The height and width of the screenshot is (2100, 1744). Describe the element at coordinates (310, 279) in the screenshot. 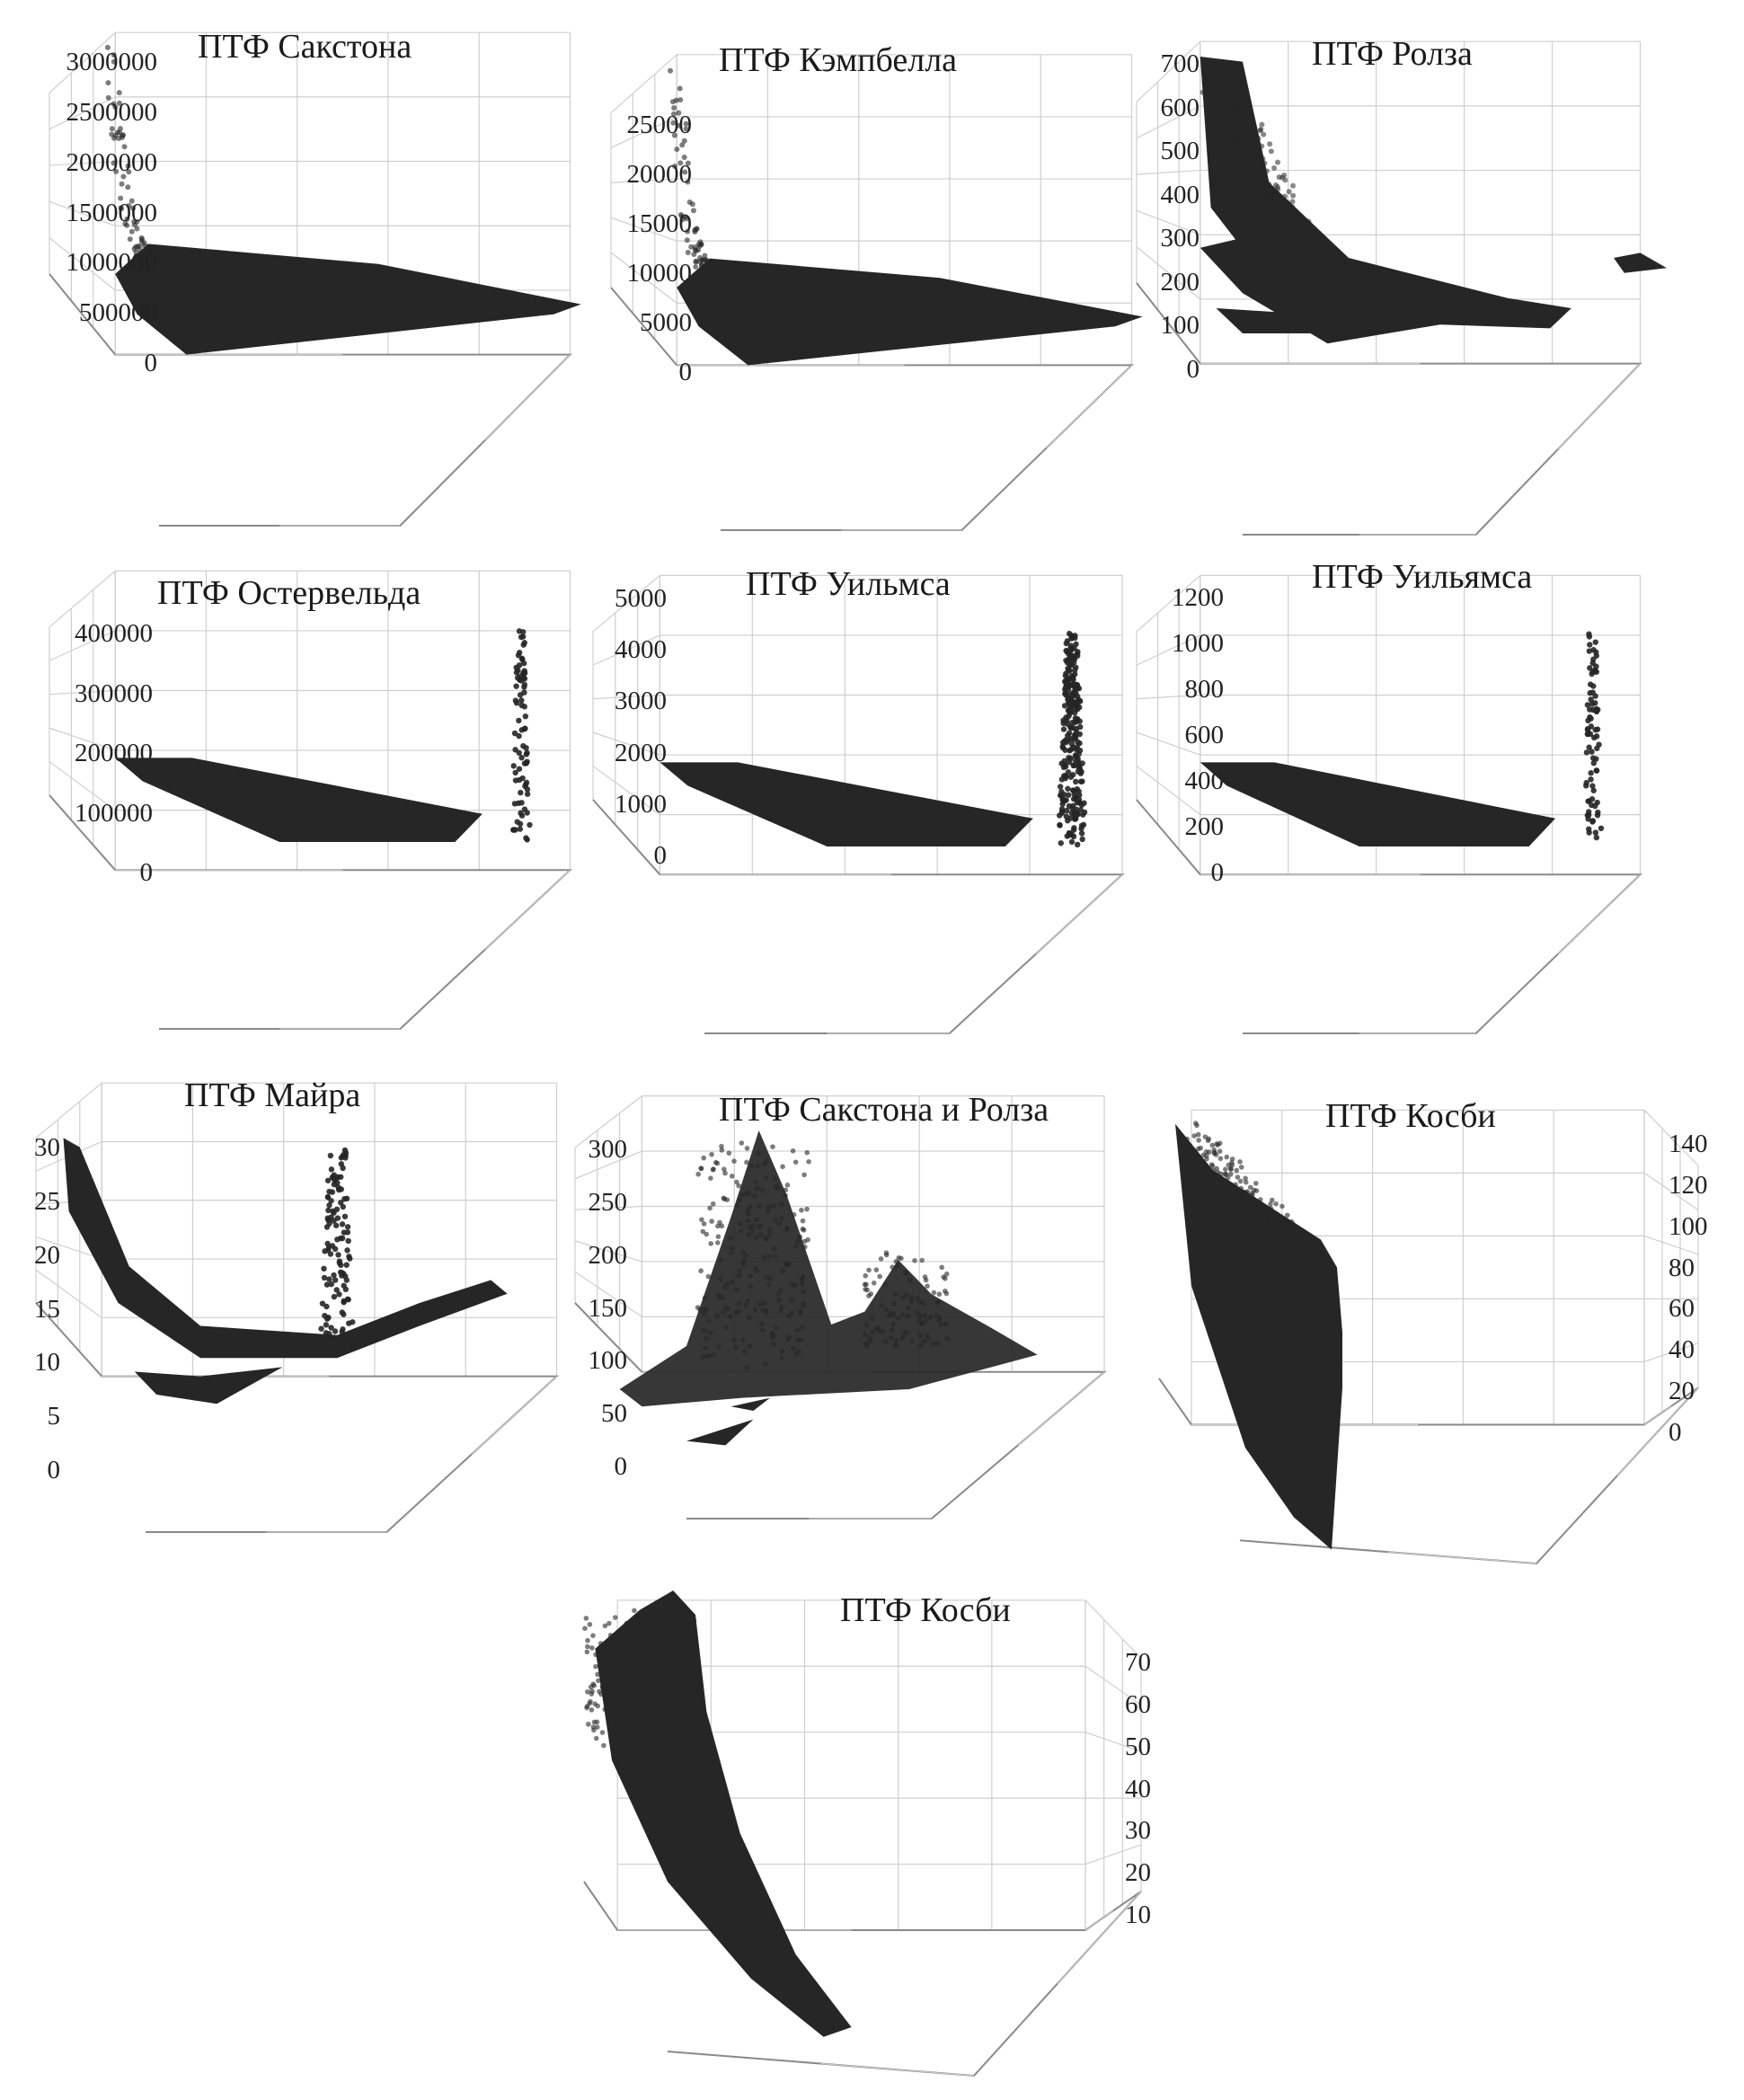

I see `panel-1-grid` at that location.